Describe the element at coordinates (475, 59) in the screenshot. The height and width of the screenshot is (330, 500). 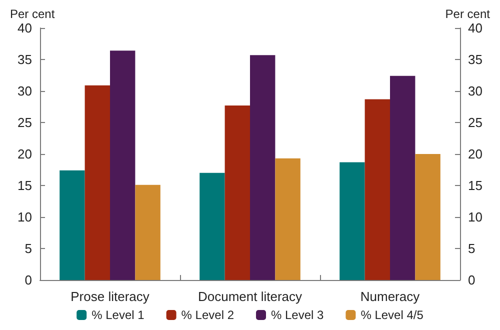
I see `y2-tick-label: 35` at that location.